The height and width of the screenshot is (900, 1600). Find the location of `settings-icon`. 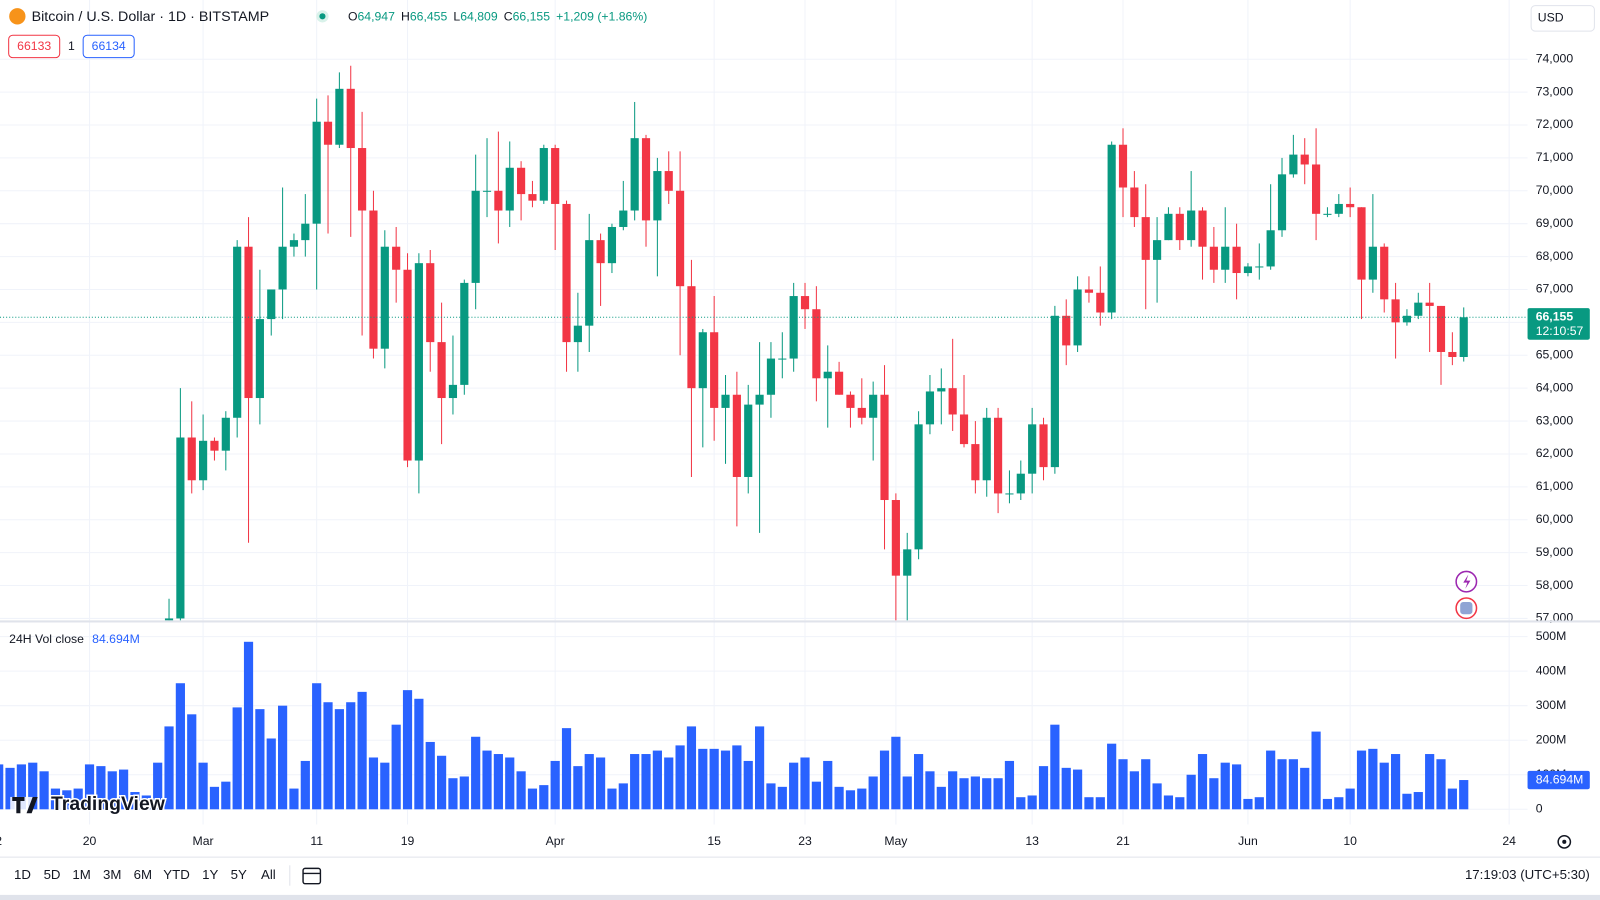

settings-icon is located at coordinates (1564, 841).